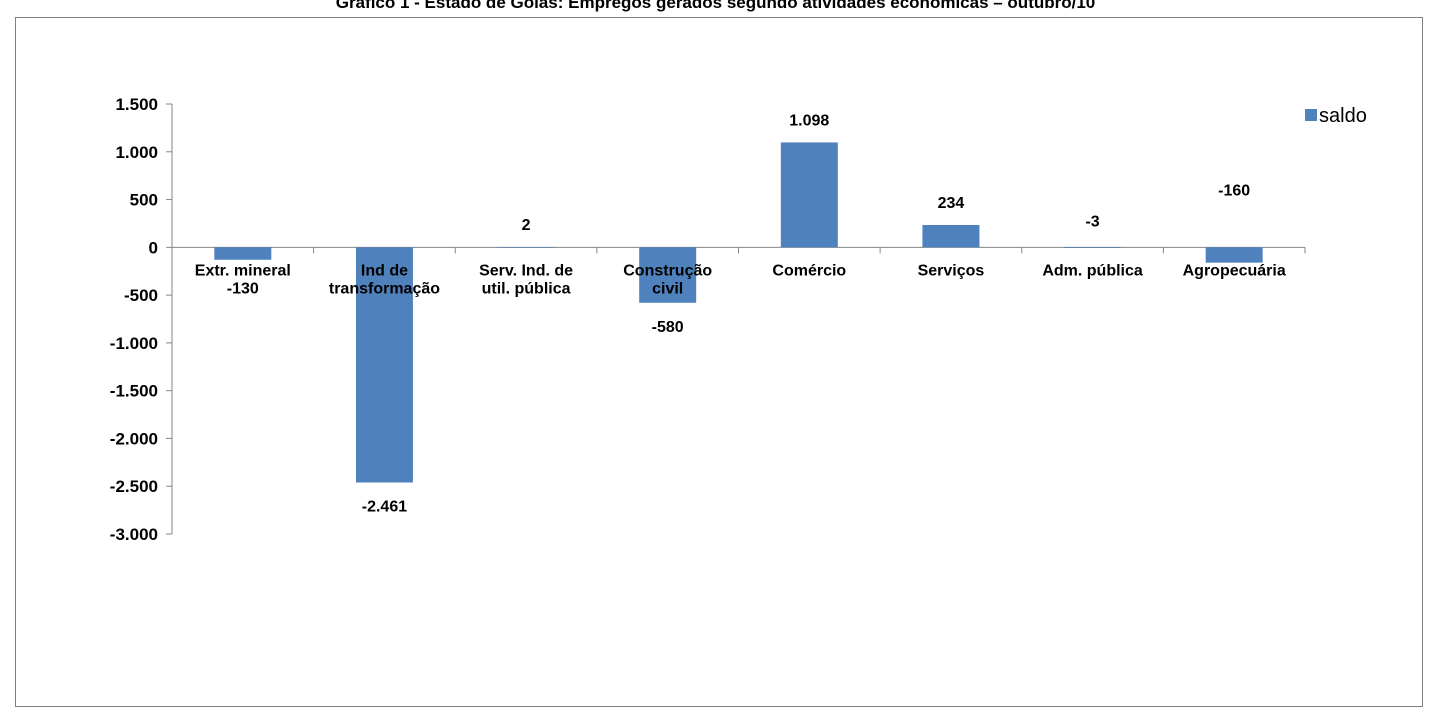 The image size is (1431, 707). What do you see at coordinates (951, 270) in the screenshot?
I see `category-label: Serviços` at bounding box center [951, 270].